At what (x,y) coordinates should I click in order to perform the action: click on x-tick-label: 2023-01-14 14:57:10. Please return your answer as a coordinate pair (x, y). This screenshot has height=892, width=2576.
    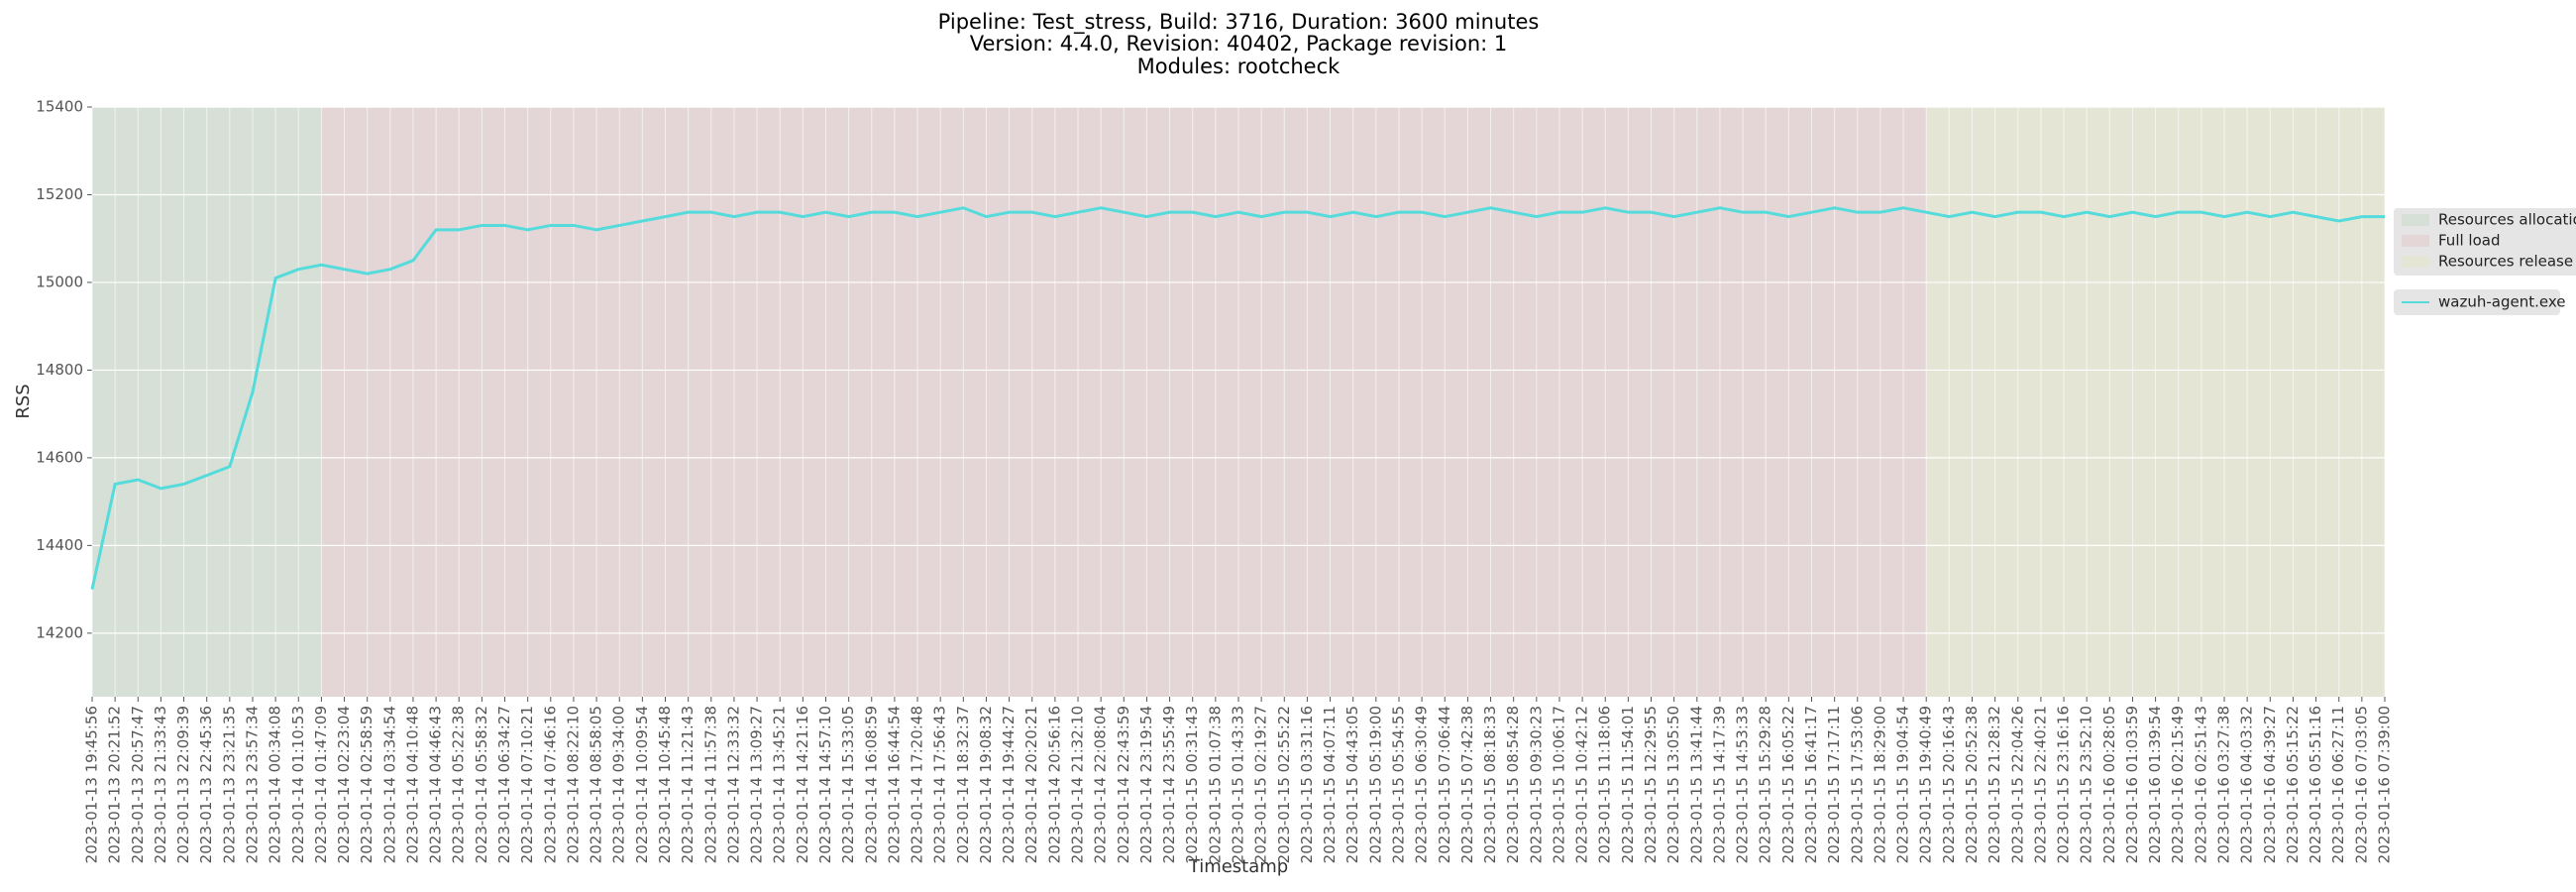
    Looking at the image, I should click on (825, 784).